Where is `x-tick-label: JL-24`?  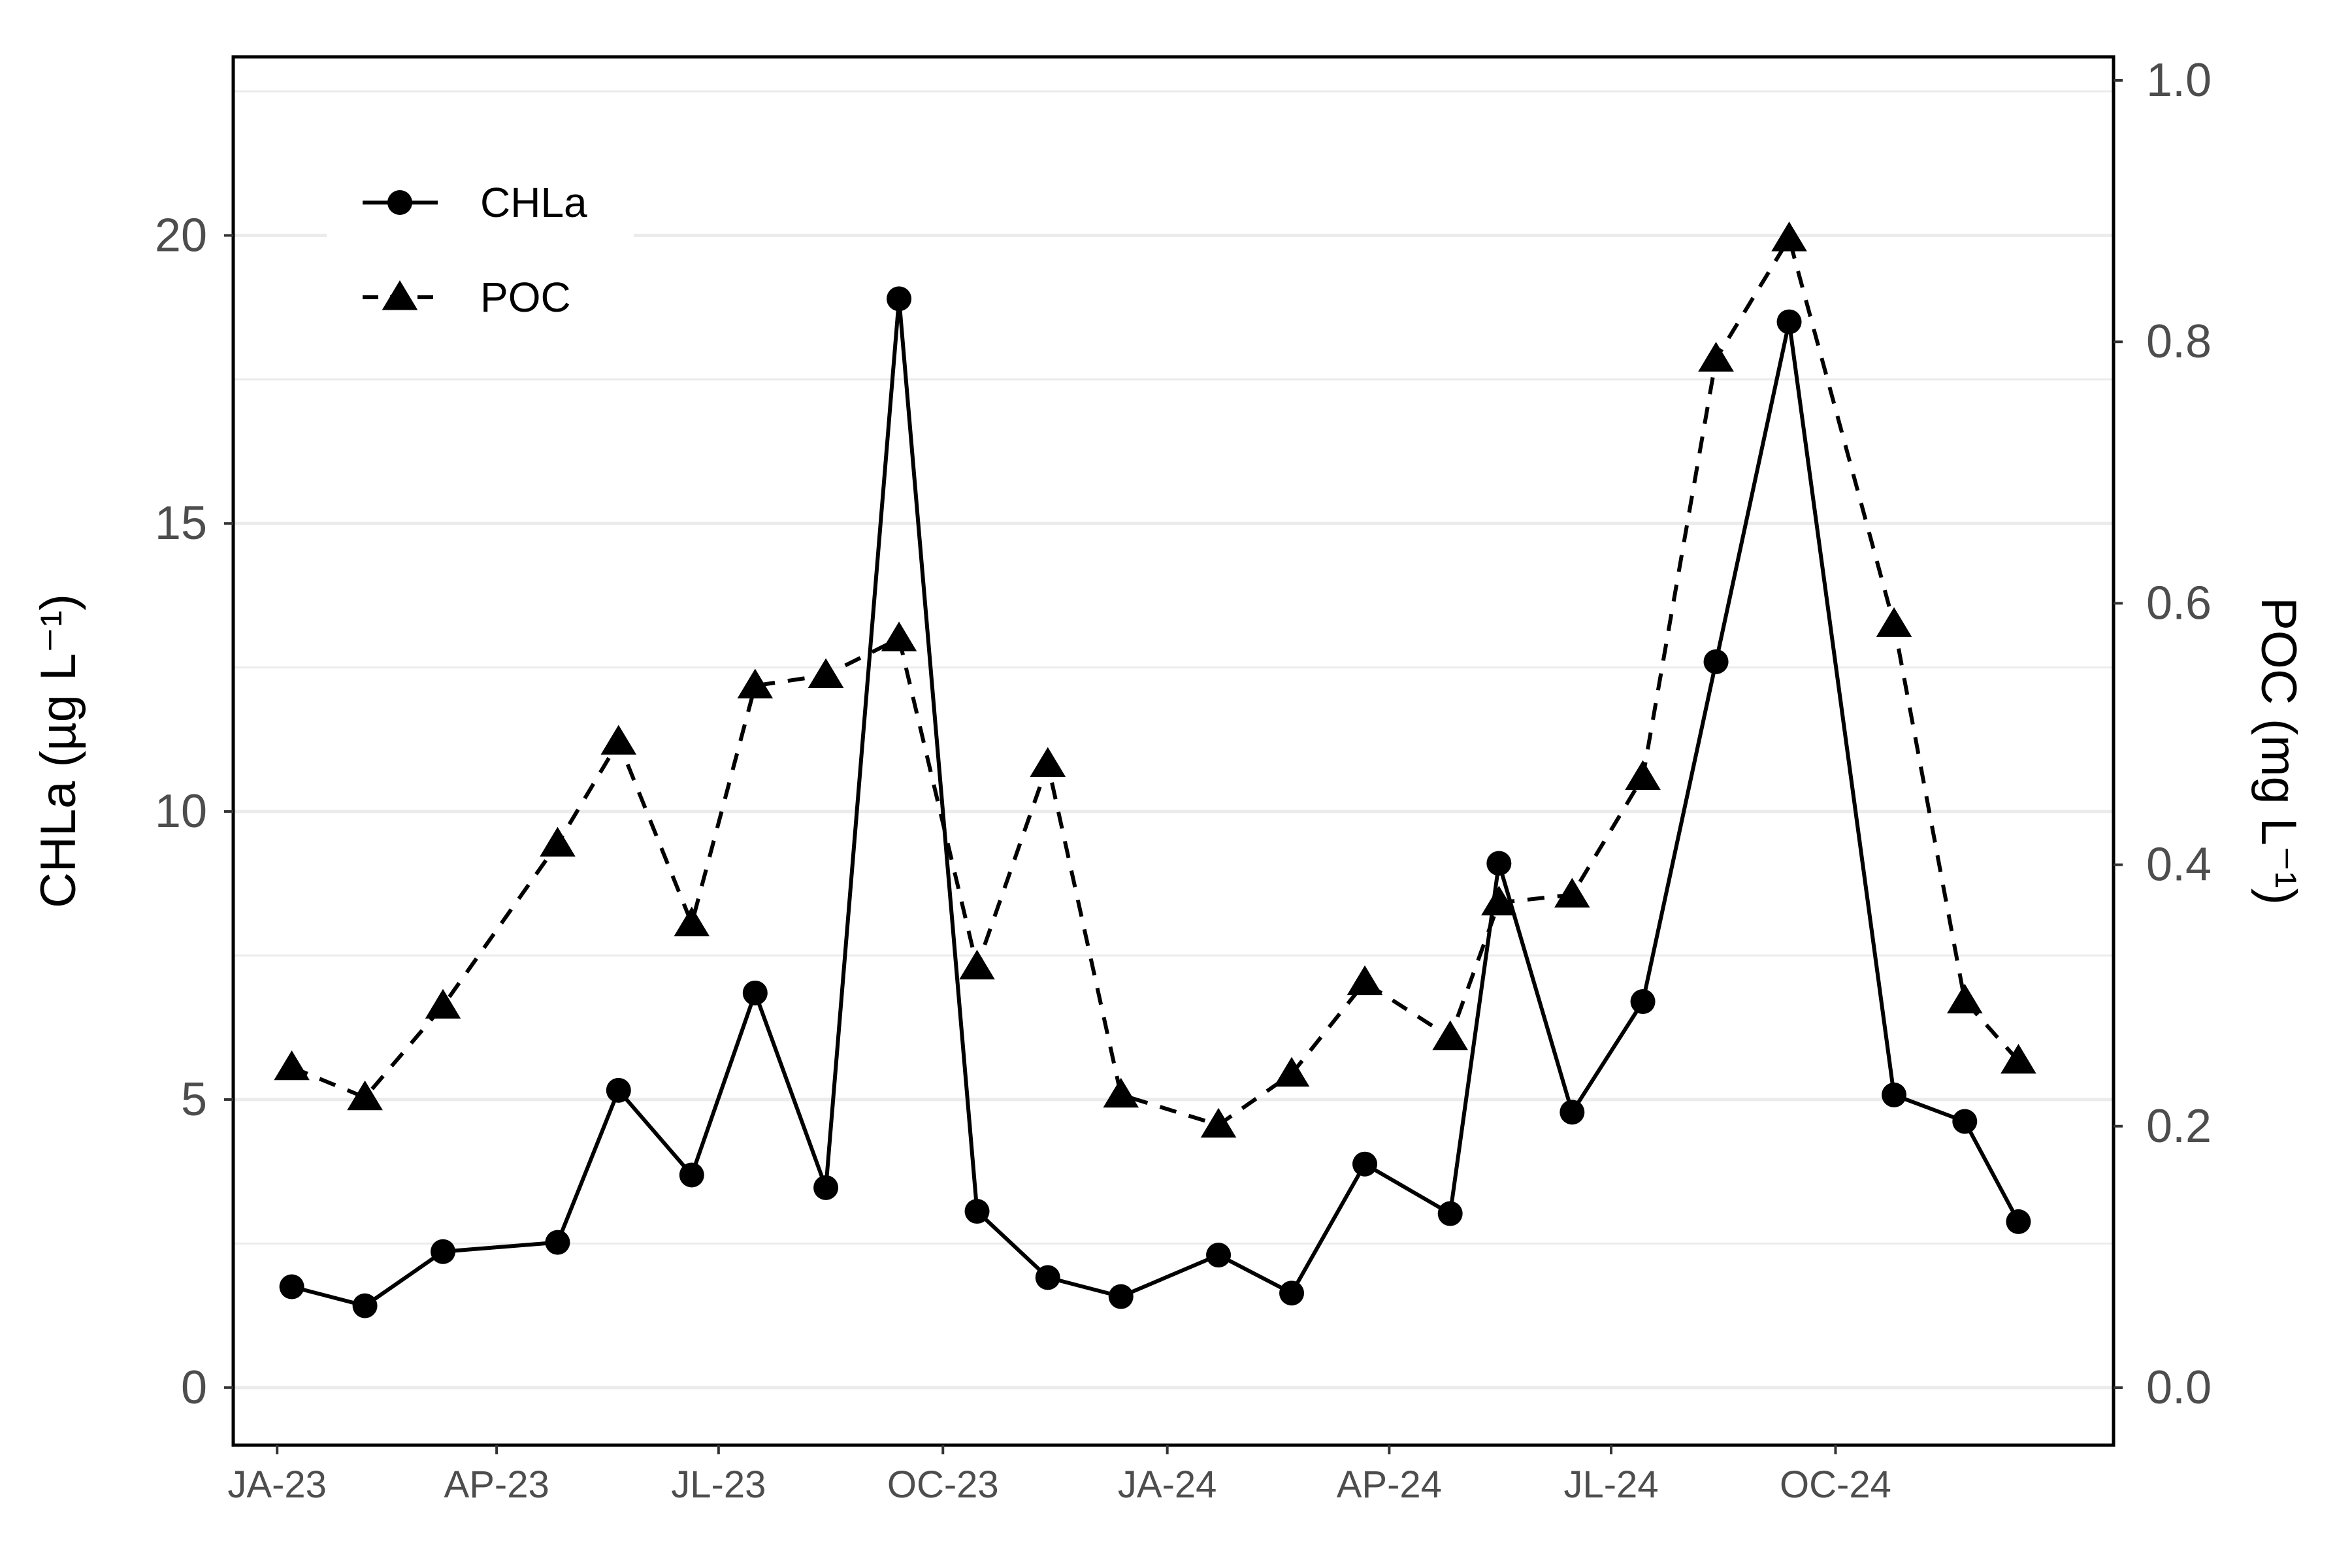 x-tick-label: JL-24 is located at coordinates (1610, 1484).